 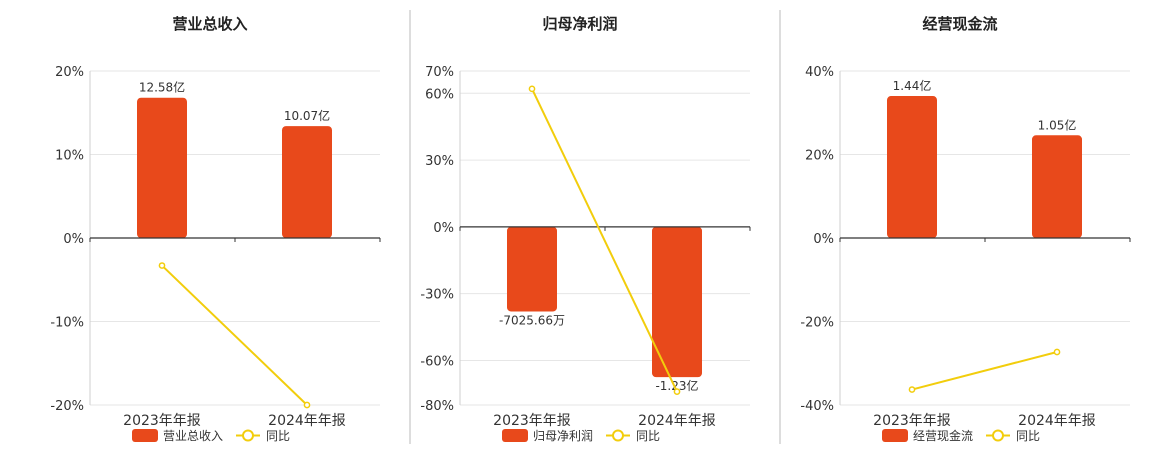 What do you see at coordinates (579, 24) in the screenshot?
I see `chart-title: 归母净利润` at bounding box center [579, 24].